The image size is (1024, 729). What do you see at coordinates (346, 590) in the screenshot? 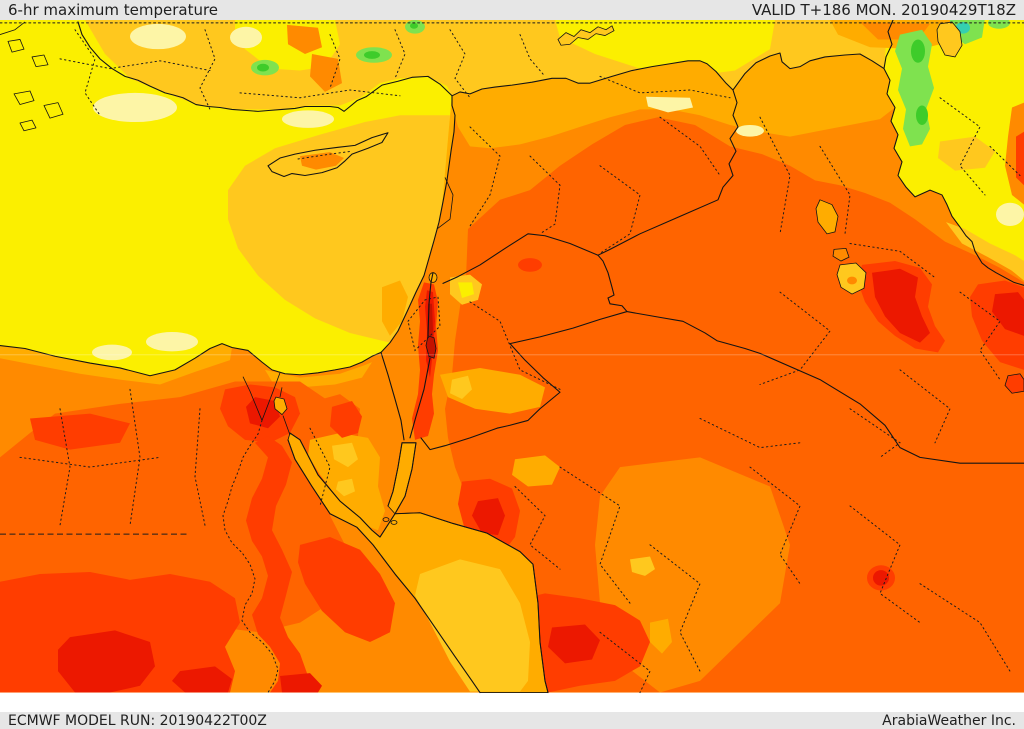
I see `east-desert-hot` at bounding box center [346, 590].